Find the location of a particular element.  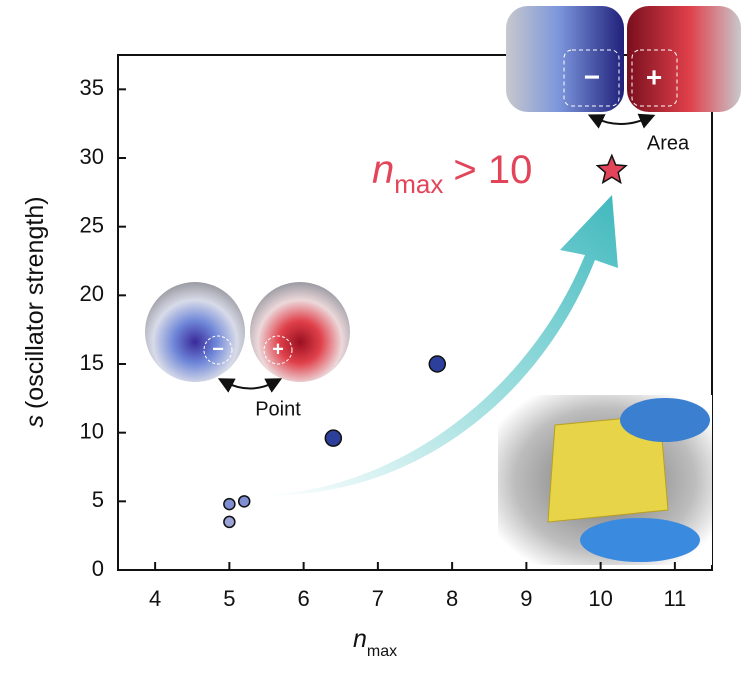

inset-label: Point is located at coordinates (278, 409).